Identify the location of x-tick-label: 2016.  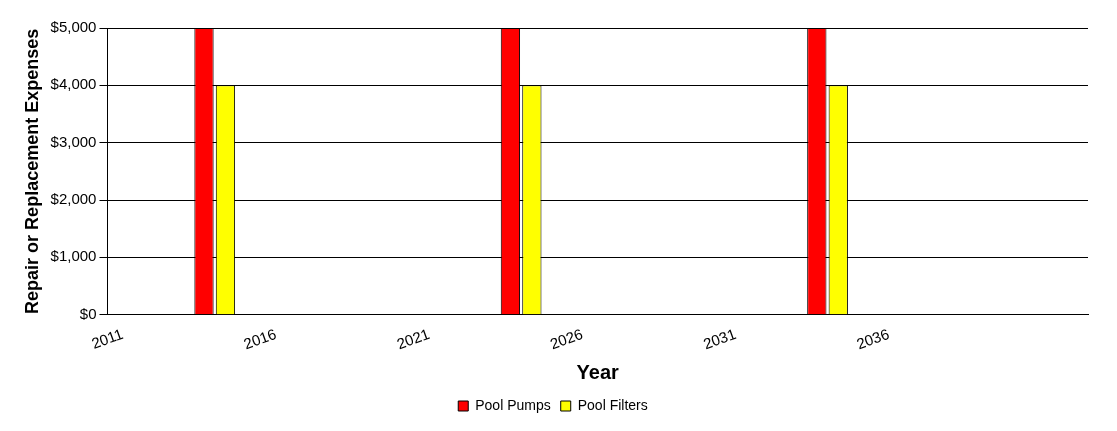
(260, 338).